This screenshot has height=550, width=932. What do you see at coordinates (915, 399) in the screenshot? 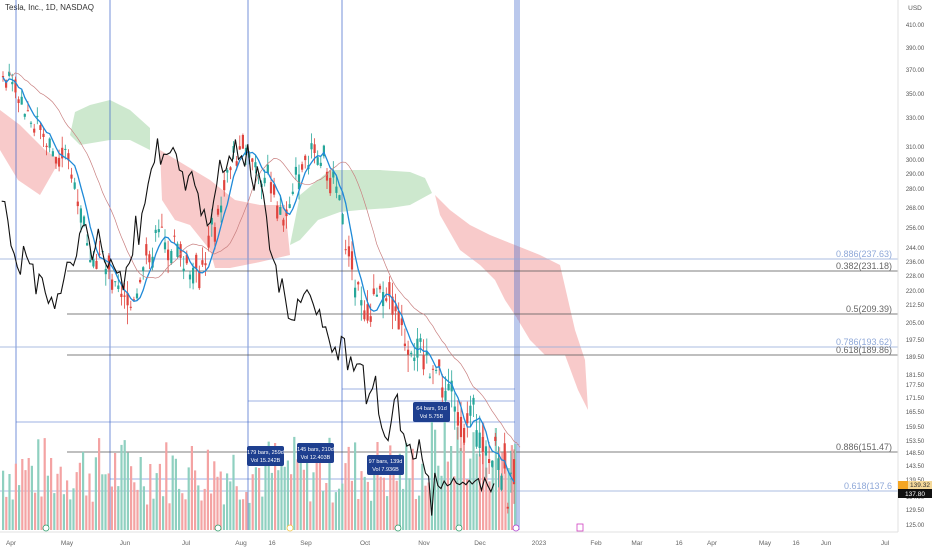
I see `price-tick: 171.50` at bounding box center [915, 399].